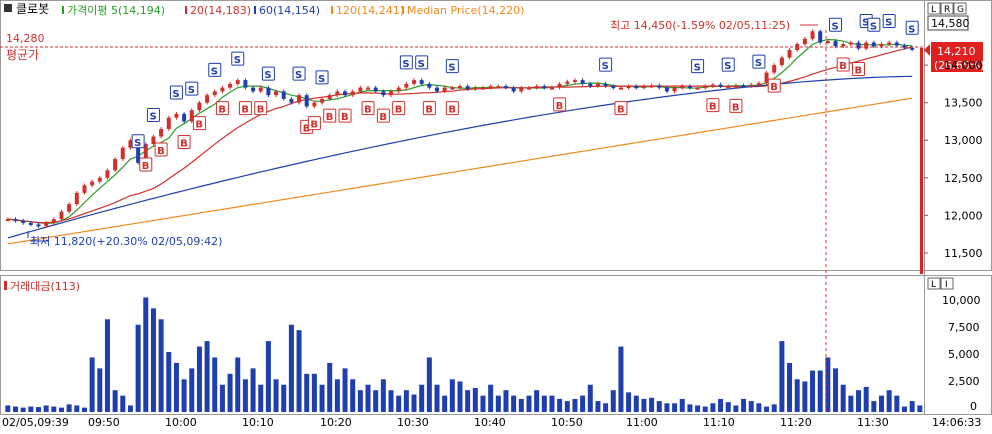 The image size is (992, 434). I want to click on legend-stock-marker, so click(8, 8).